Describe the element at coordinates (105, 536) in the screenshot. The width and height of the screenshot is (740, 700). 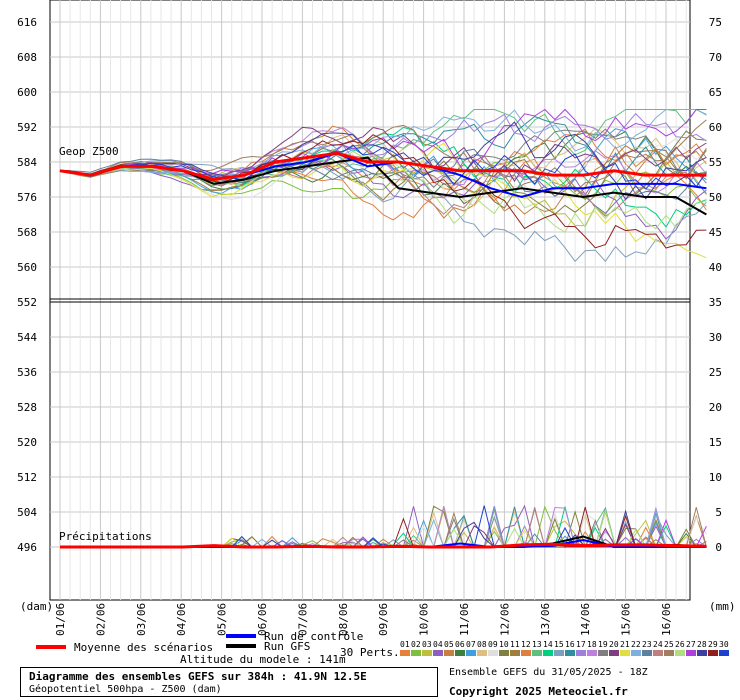
I see `lower-panel-label: Précipitations` at that location.